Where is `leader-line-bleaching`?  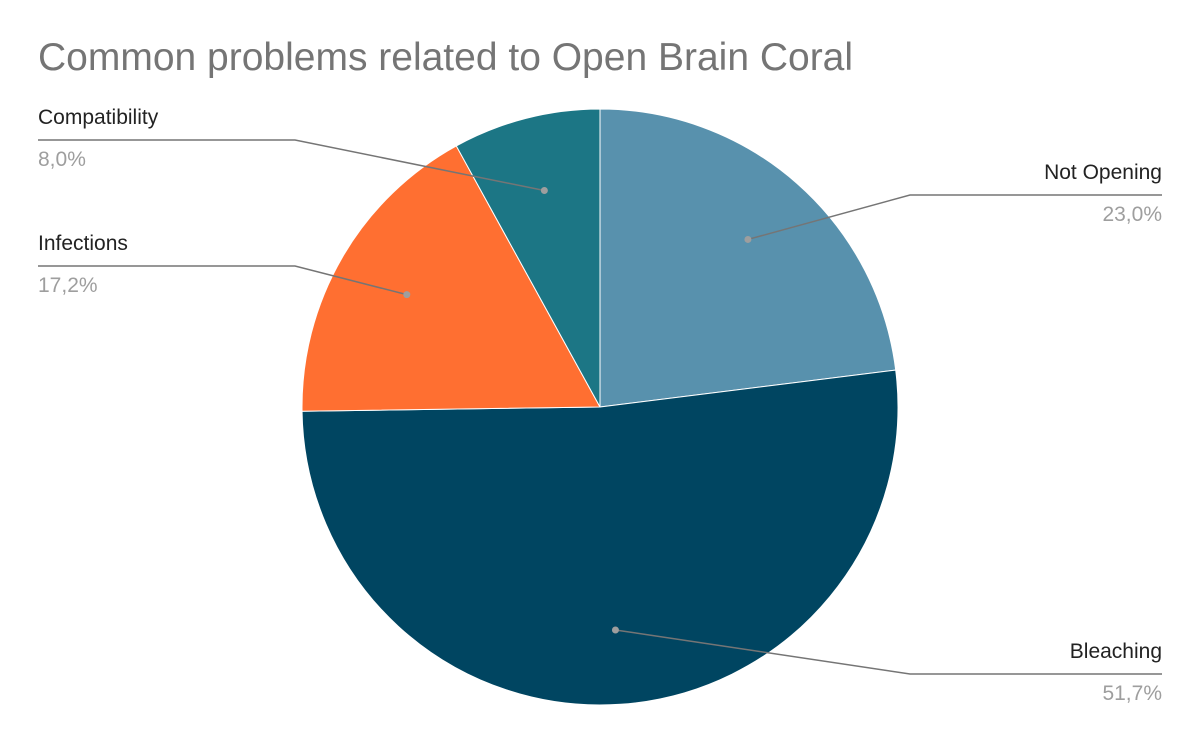
leader-line-bleaching is located at coordinates (888, 652).